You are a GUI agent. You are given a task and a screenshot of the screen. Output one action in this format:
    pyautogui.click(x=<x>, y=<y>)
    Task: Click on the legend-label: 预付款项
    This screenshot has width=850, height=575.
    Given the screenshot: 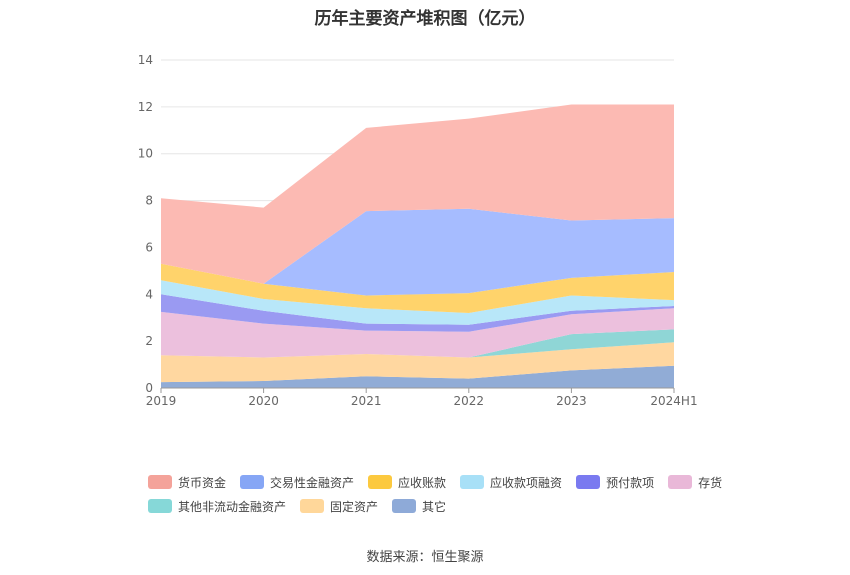 What is the action you would take?
    pyautogui.click(x=630, y=482)
    